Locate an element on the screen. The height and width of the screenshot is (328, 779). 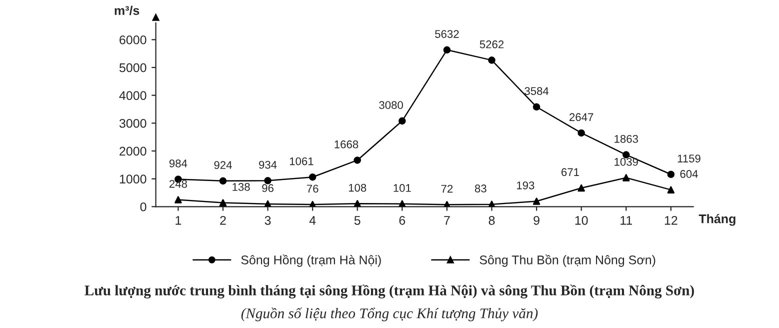
y-tick-label: 1000 is located at coordinates (133, 179).